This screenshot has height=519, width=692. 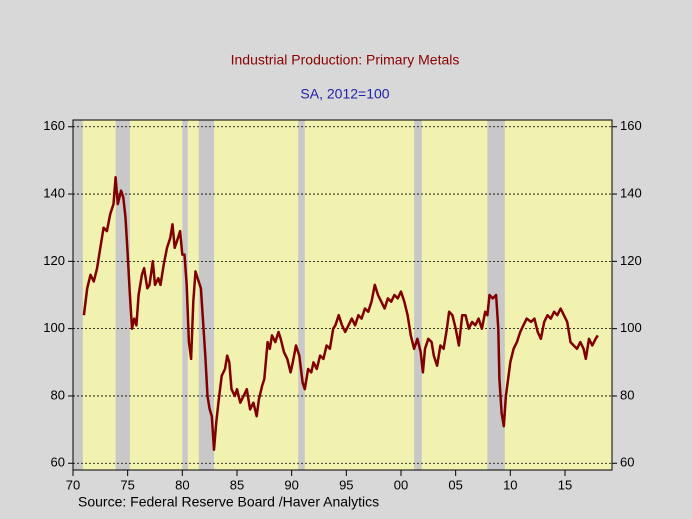 What do you see at coordinates (127, 484) in the screenshot?
I see `x-tick-label: 75` at bounding box center [127, 484].